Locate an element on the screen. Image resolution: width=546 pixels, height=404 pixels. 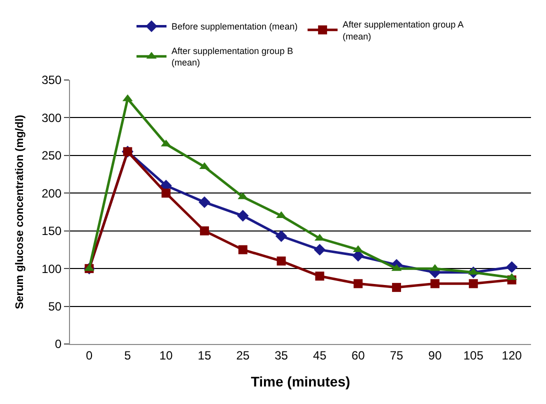
y-tick-label: 0 is located at coordinates (58, 344).